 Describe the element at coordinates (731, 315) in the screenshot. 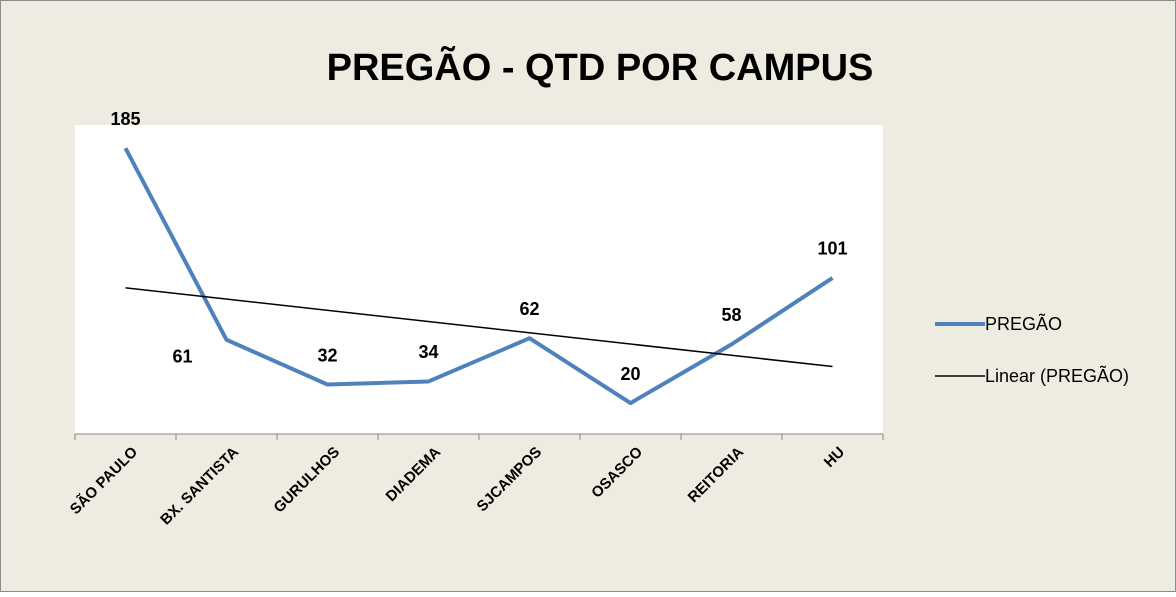

I see `data-label: 58` at that location.